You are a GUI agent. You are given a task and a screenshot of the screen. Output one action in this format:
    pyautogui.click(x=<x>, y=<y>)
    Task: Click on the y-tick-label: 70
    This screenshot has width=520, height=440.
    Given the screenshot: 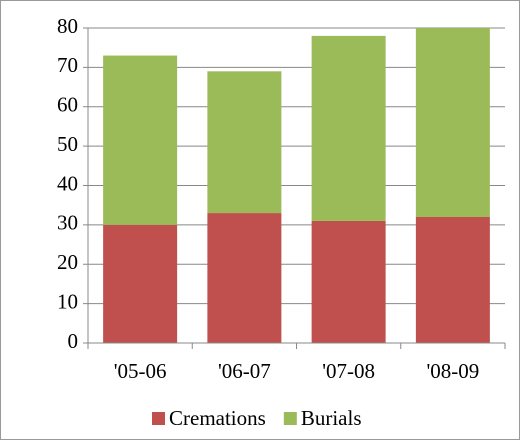 What is the action you would take?
    pyautogui.click(x=67, y=65)
    